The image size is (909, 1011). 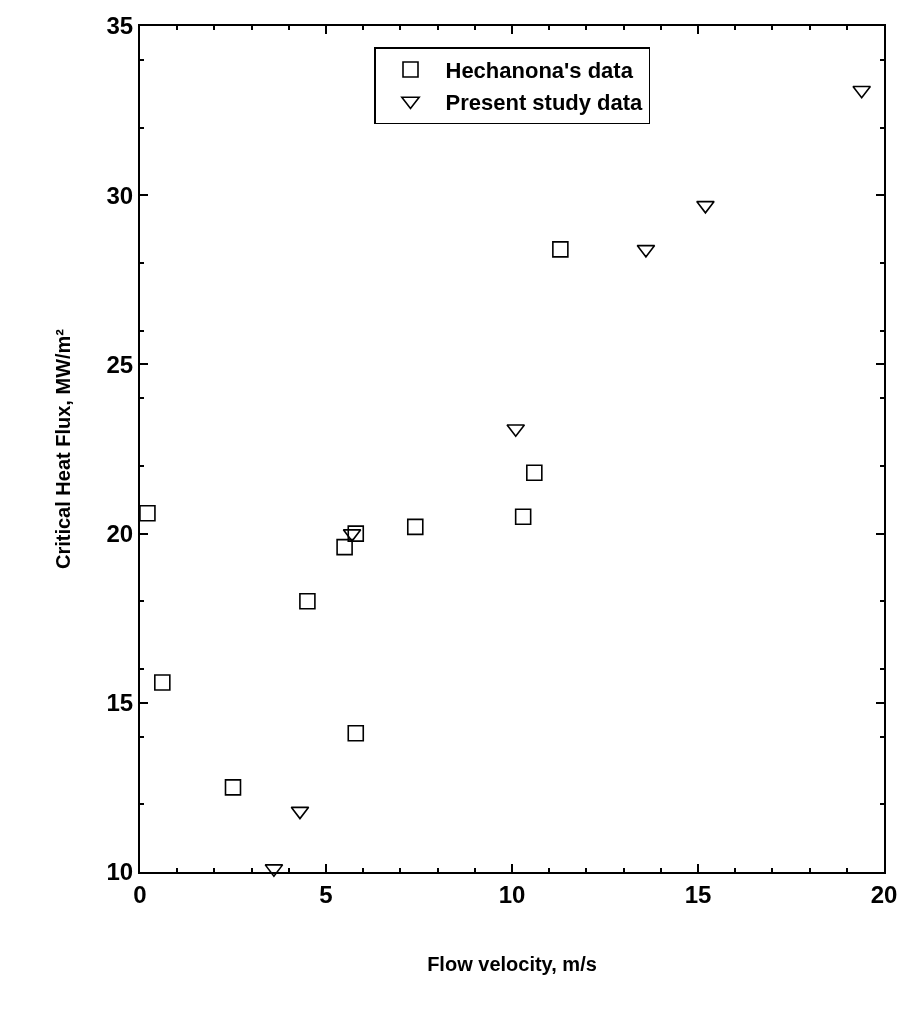 I want to click on y-tick-label: 20, so click(x=120, y=533).